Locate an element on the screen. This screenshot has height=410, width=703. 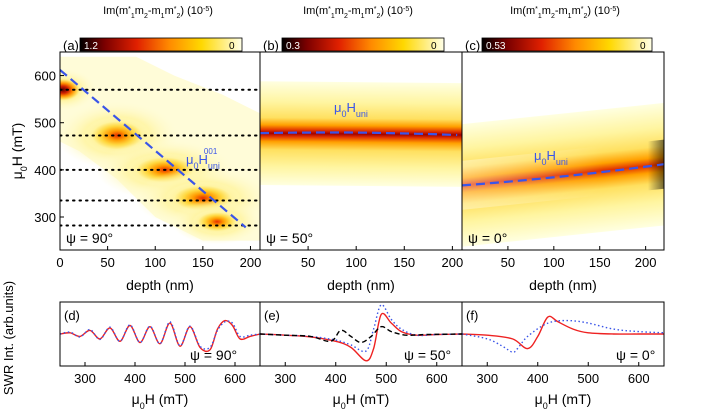
y-tick-label: 600 is located at coordinates (45, 76).